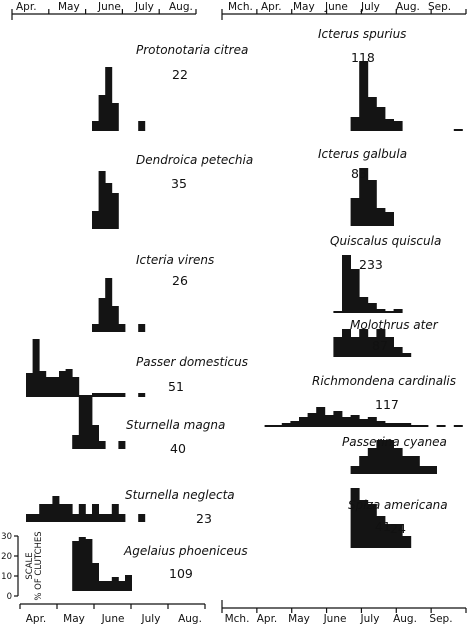 This screenshot has height=633, width=472. I want to click on left-species-count-5: 40, so click(178, 448).